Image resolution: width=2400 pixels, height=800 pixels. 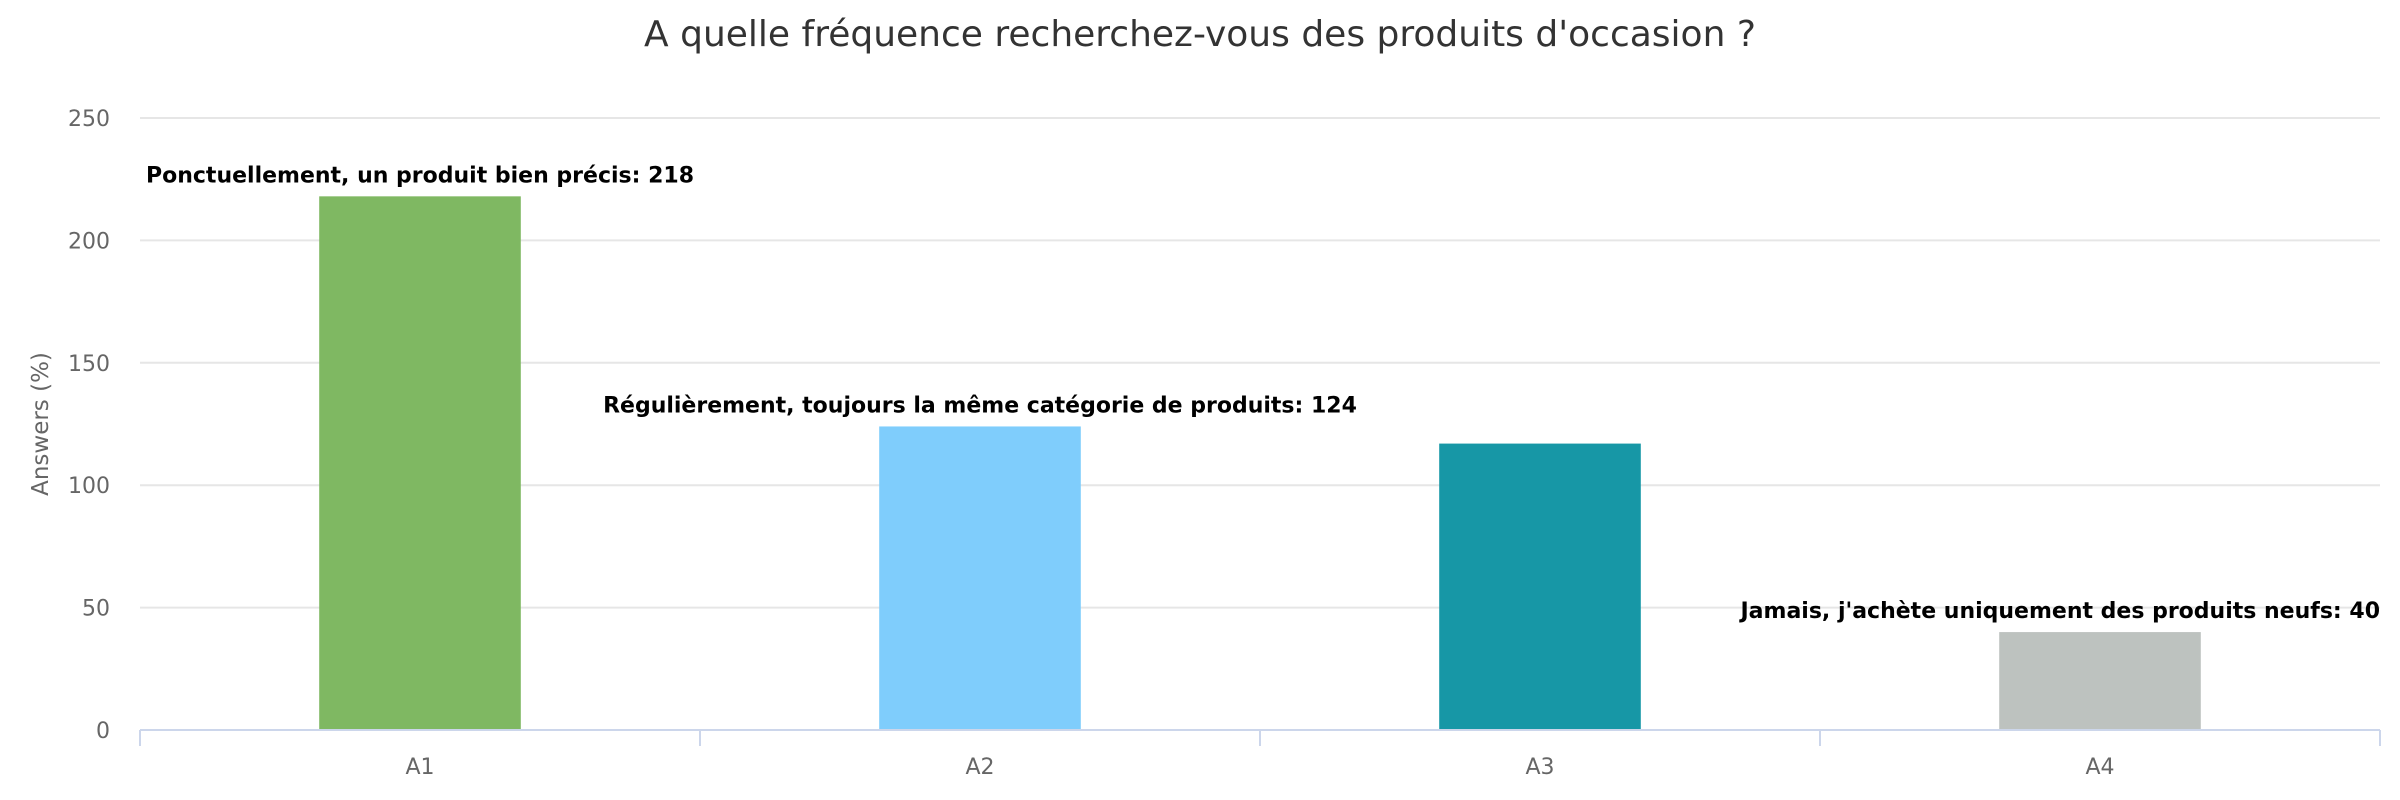 What do you see at coordinates (96, 609) in the screenshot?
I see `y-tick-label: 50` at bounding box center [96, 609].